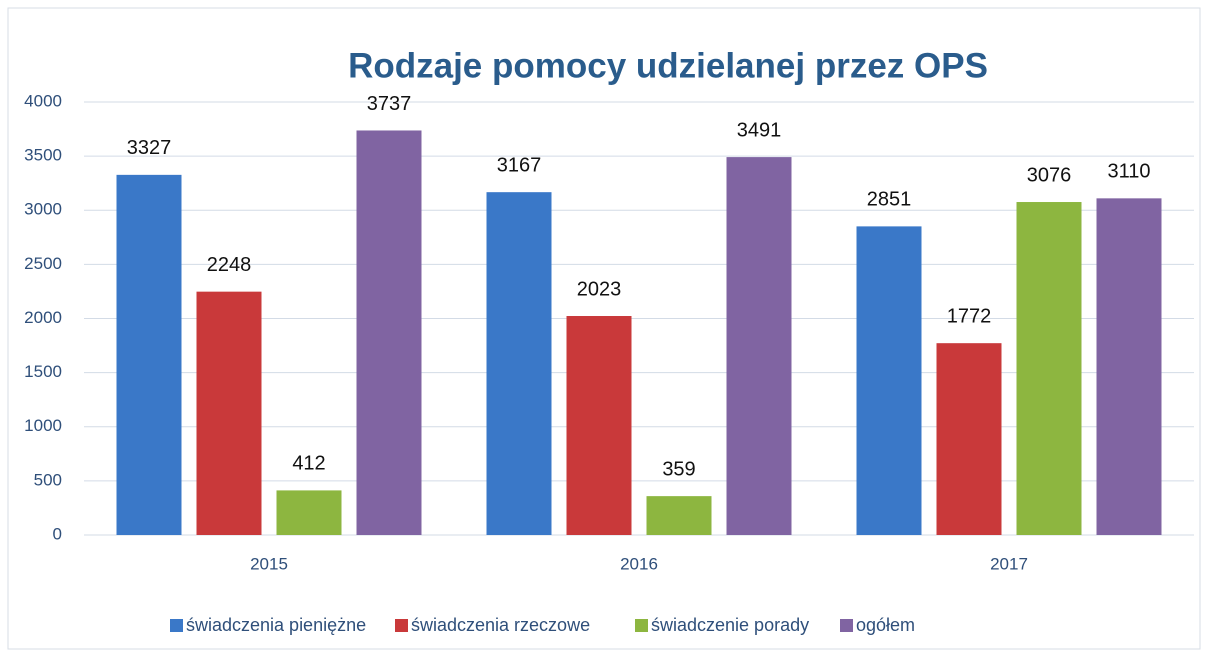 Image resolution: width=1208 pixels, height=657 pixels. Describe the element at coordinates (885, 625) in the screenshot. I see `legend-label: ogółem` at that location.